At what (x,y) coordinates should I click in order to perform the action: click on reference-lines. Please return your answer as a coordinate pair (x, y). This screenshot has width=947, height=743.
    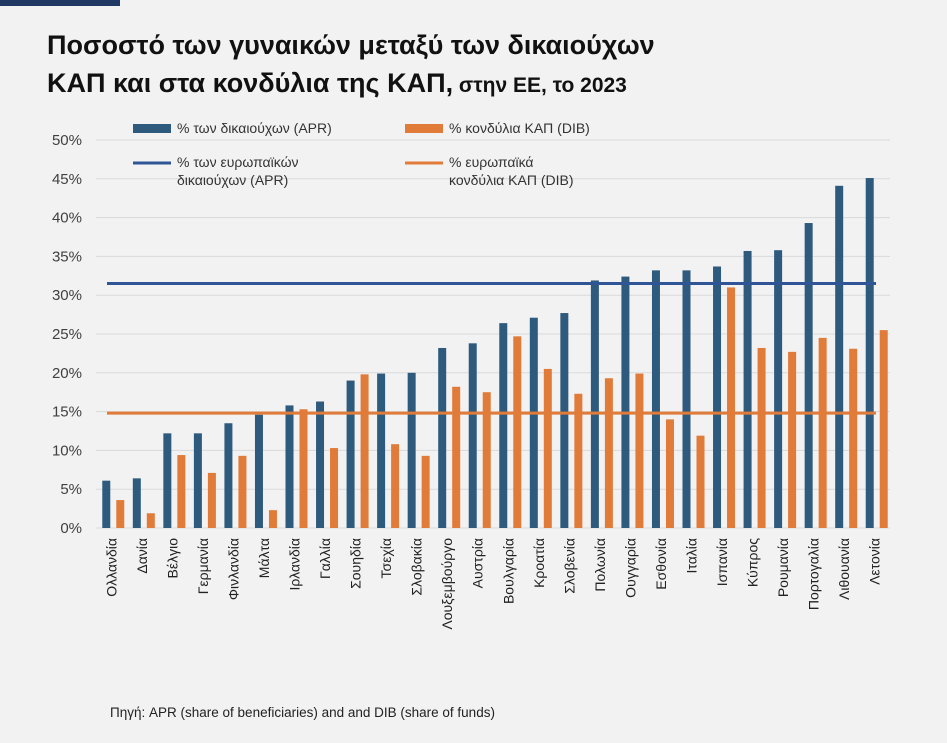
    Looking at the image, I should click on (491, 348).